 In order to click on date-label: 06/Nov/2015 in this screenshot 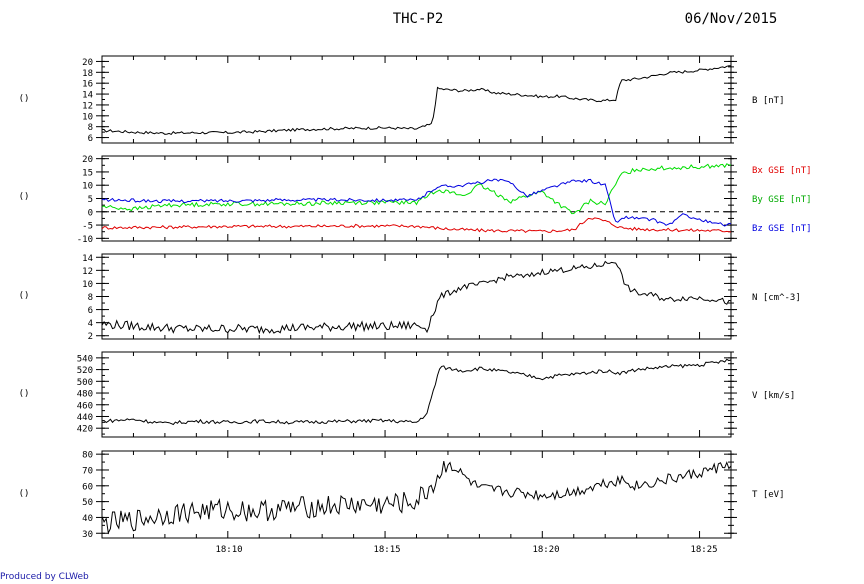, I will do `click(731, 19)`.